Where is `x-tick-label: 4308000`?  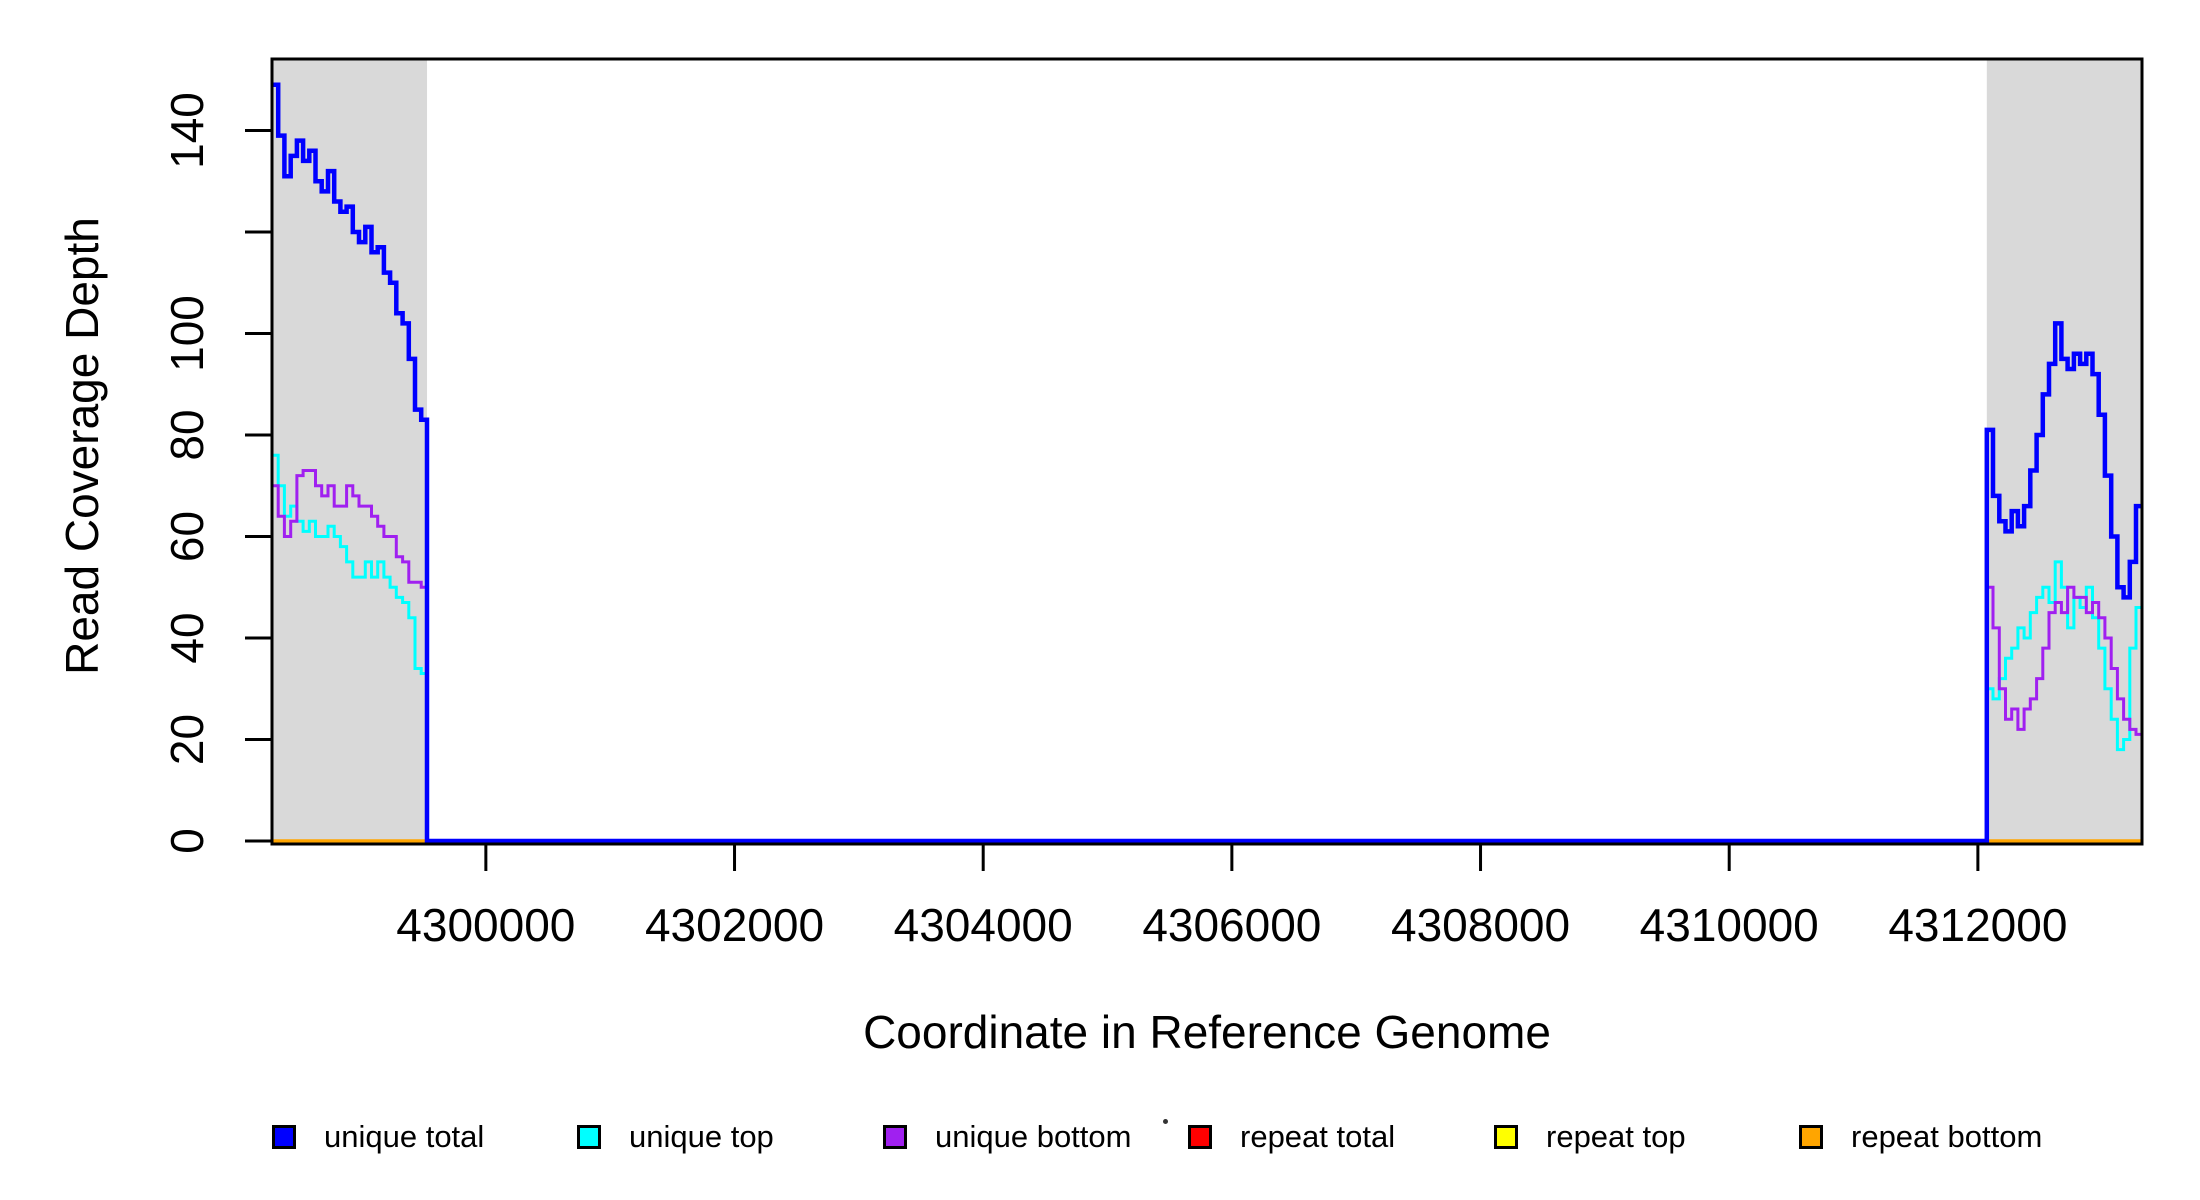 x-tick-label: 4308000 is located at coordinates (1480, 925).